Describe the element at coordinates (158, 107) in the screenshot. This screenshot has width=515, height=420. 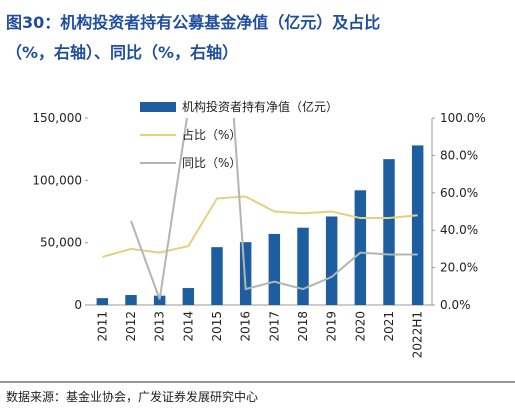
I see `legend-swatch` at that location.